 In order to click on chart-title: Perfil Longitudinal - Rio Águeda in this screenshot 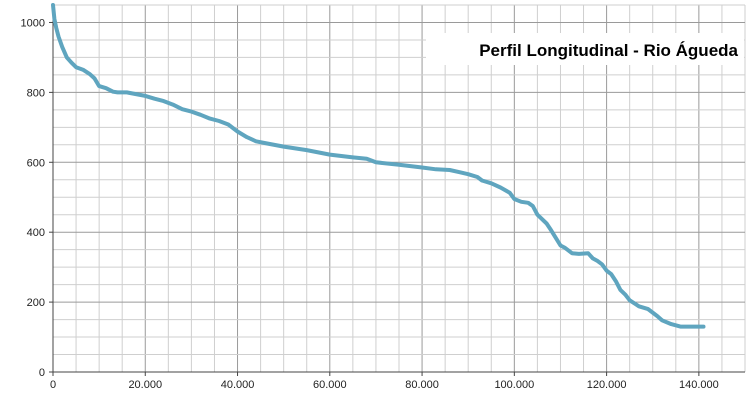, I will do `click(608, 50)`.